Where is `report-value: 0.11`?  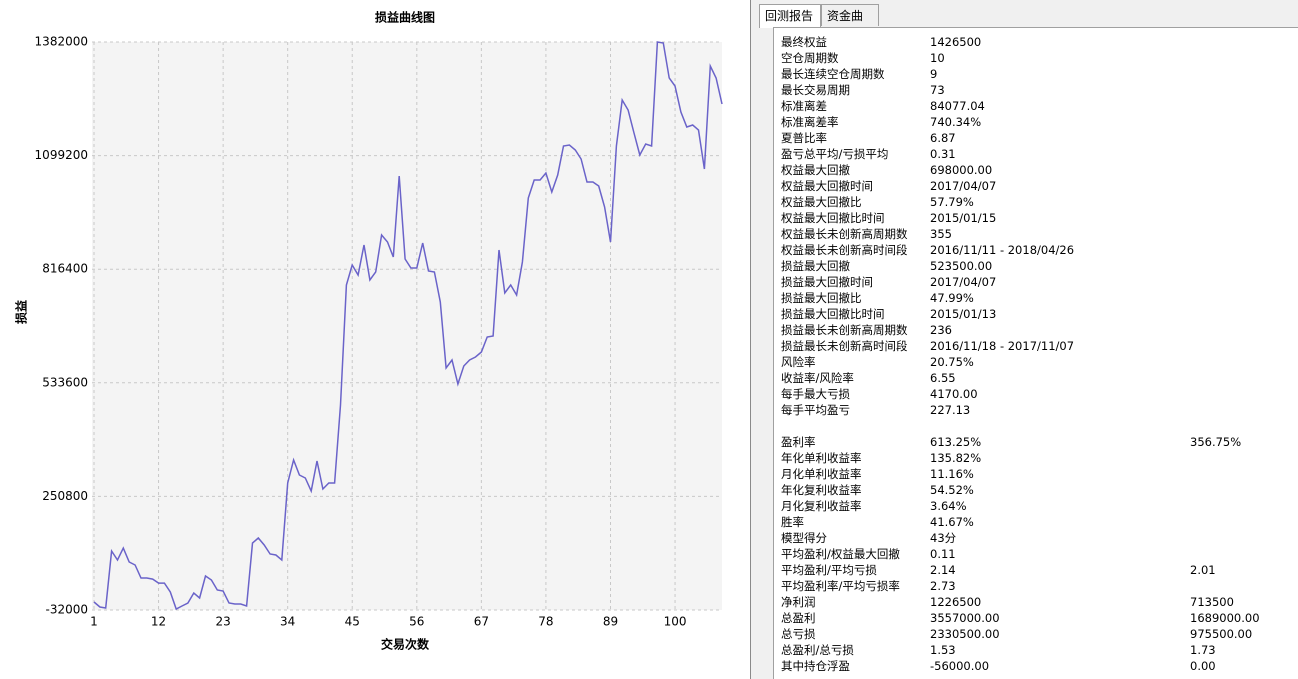 report-value: 0.11 is located at coordinates (943, 554).